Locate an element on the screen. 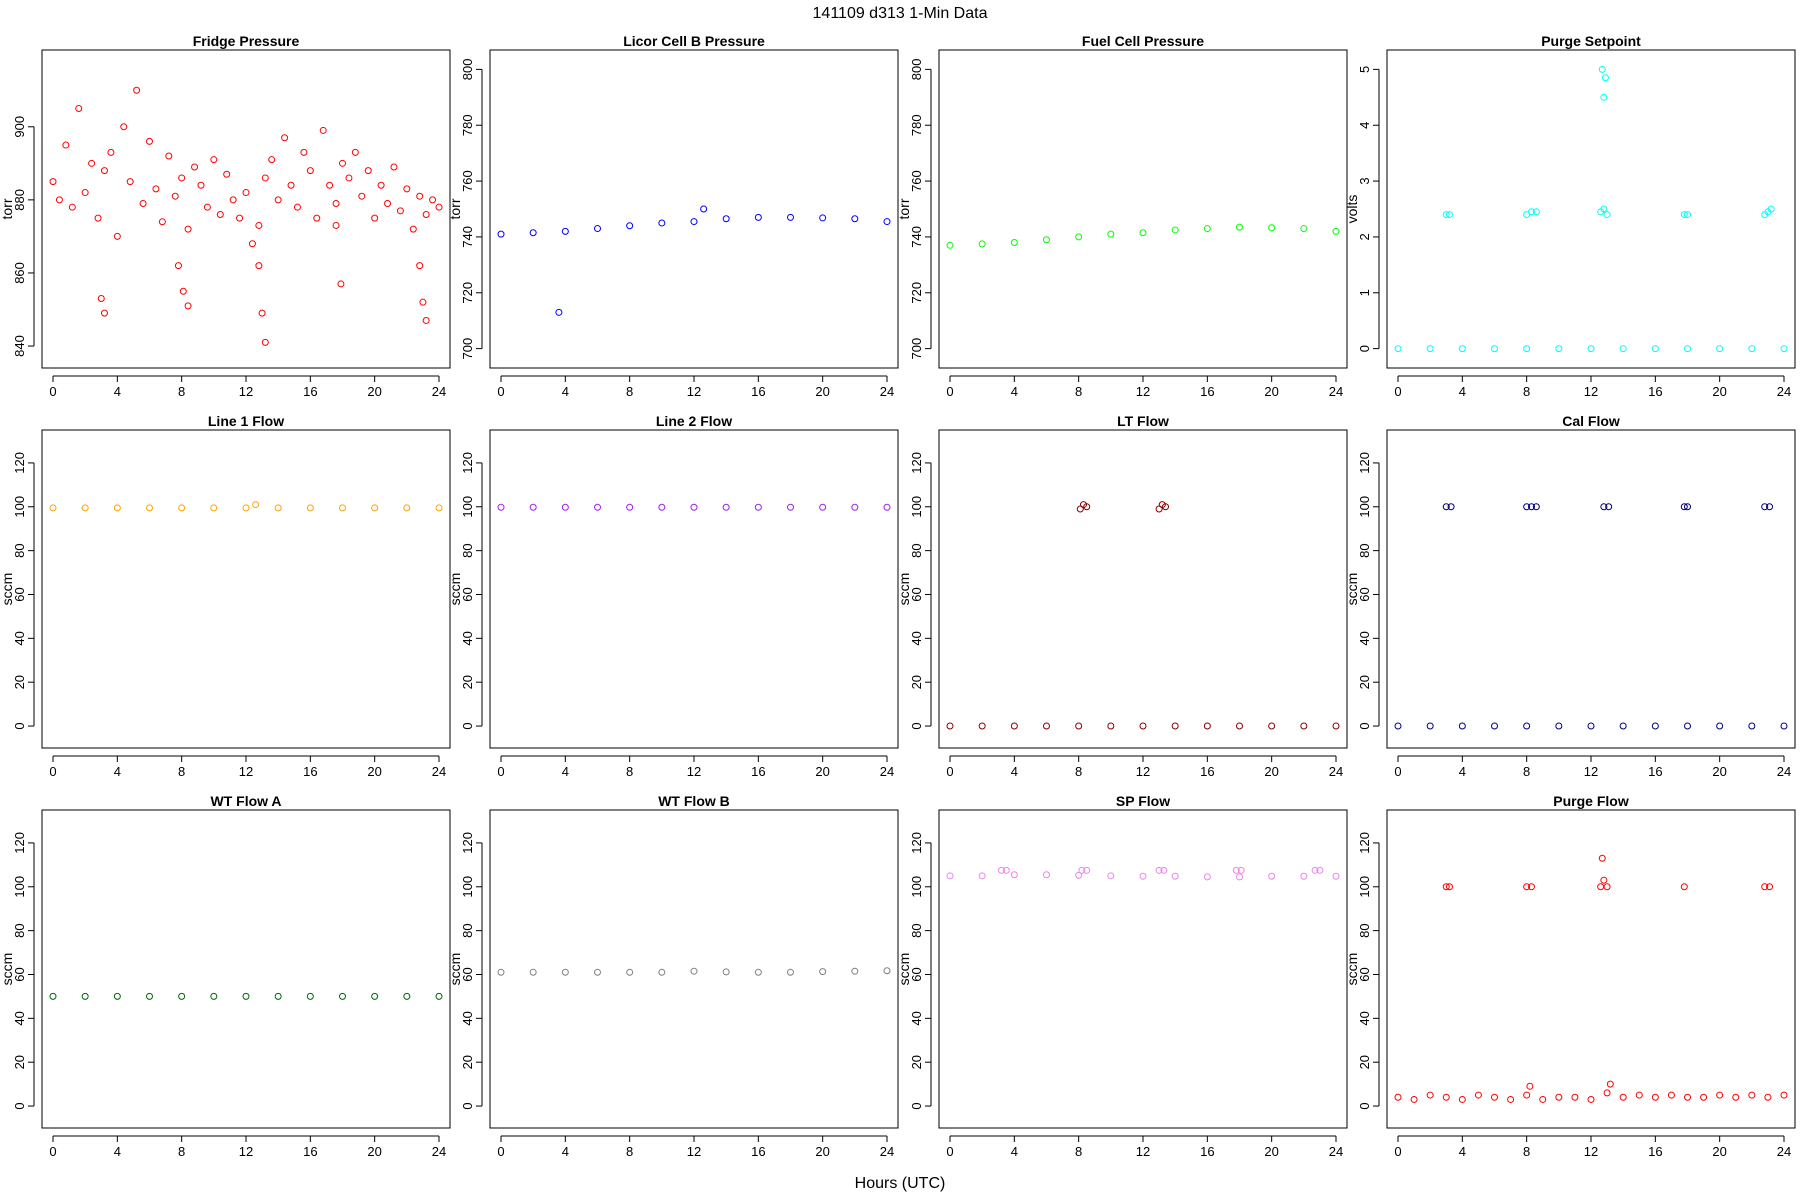  y-tick-label: 4 is located at coordinates (1364, 125).